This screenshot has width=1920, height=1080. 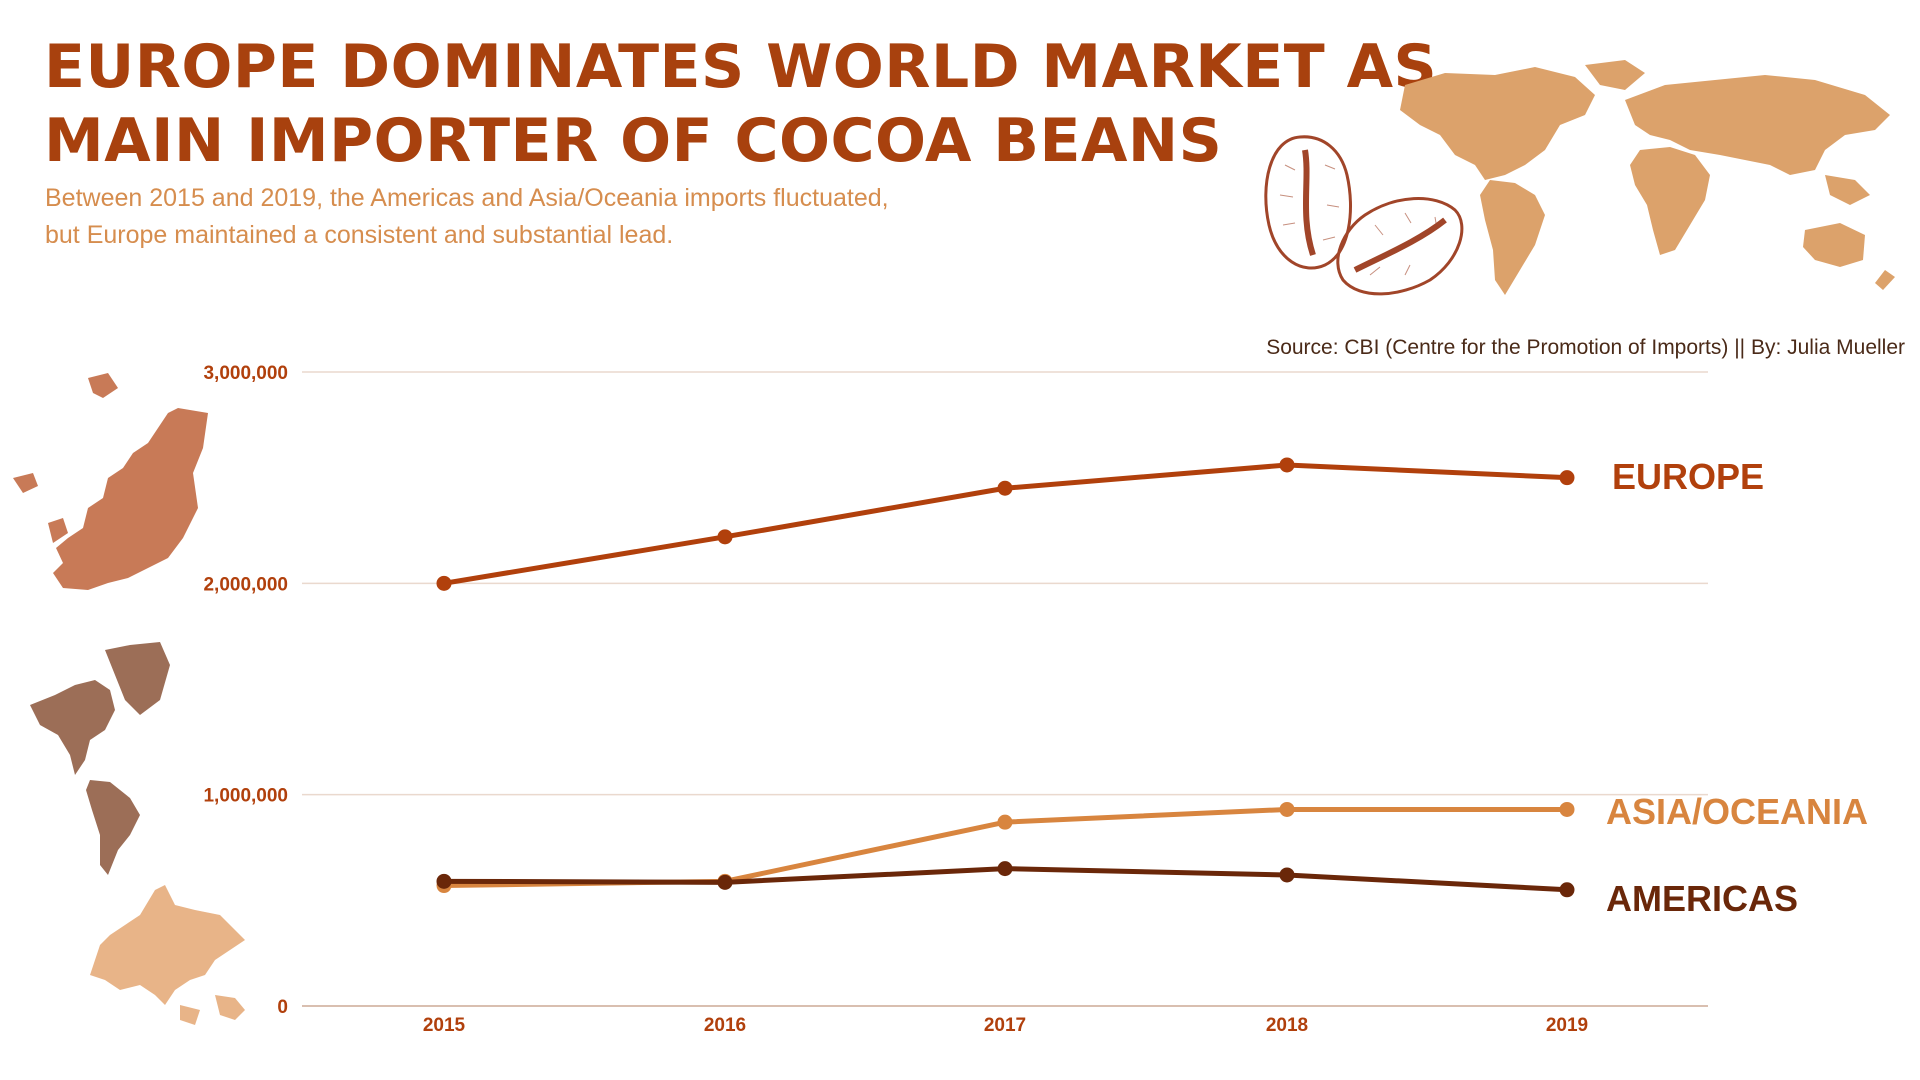 What do you see at coordinates (1737, 811) in the screenshot?
I see `series-label-asia-oceania: ASIA/OCEANIA` at bounding box center [1737, 811].